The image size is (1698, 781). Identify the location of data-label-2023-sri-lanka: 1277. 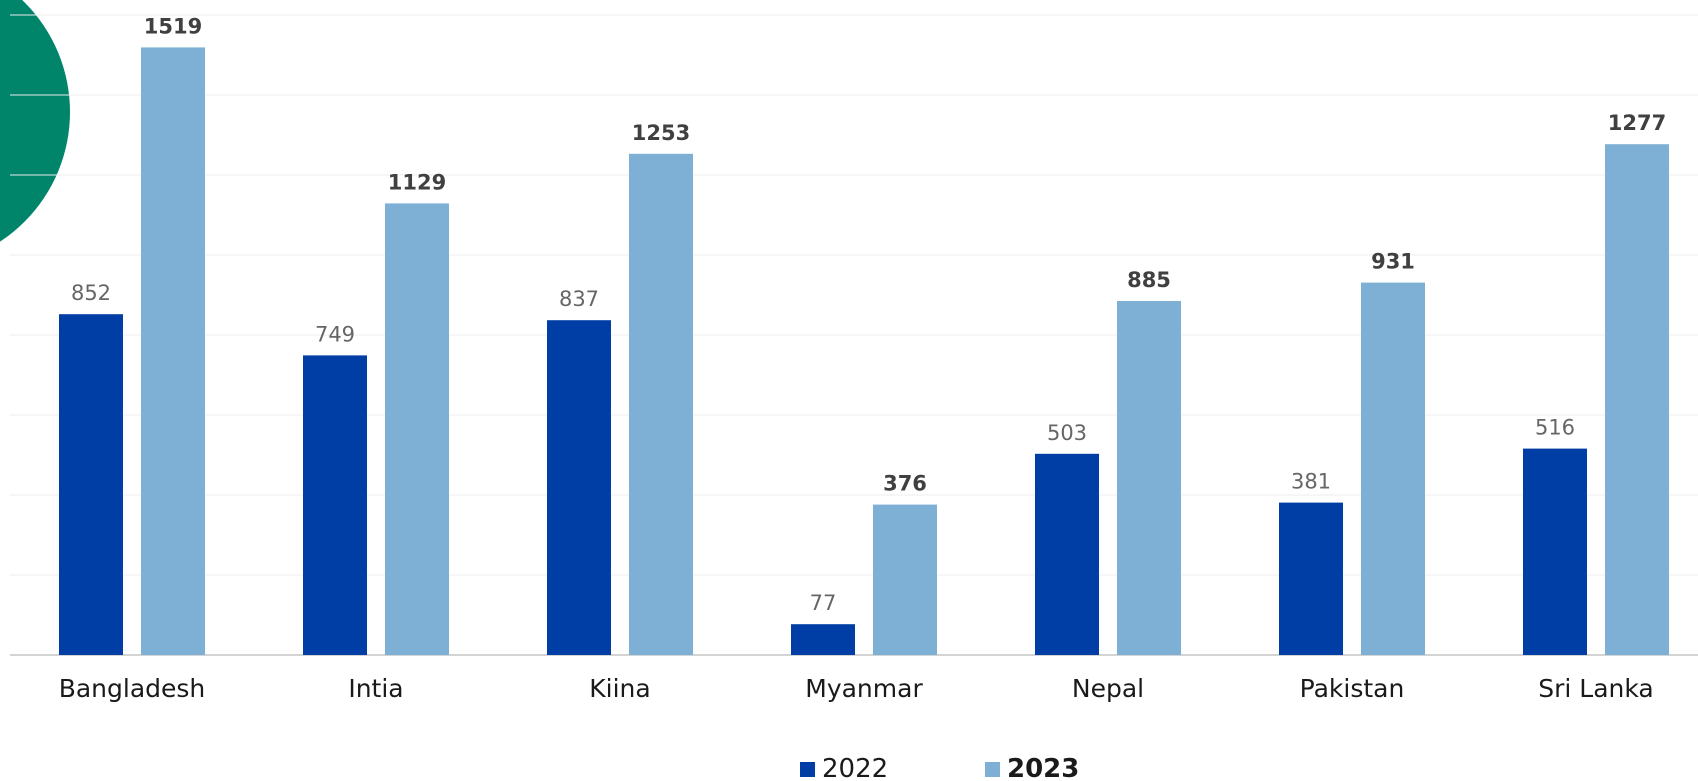
(1637, 123).